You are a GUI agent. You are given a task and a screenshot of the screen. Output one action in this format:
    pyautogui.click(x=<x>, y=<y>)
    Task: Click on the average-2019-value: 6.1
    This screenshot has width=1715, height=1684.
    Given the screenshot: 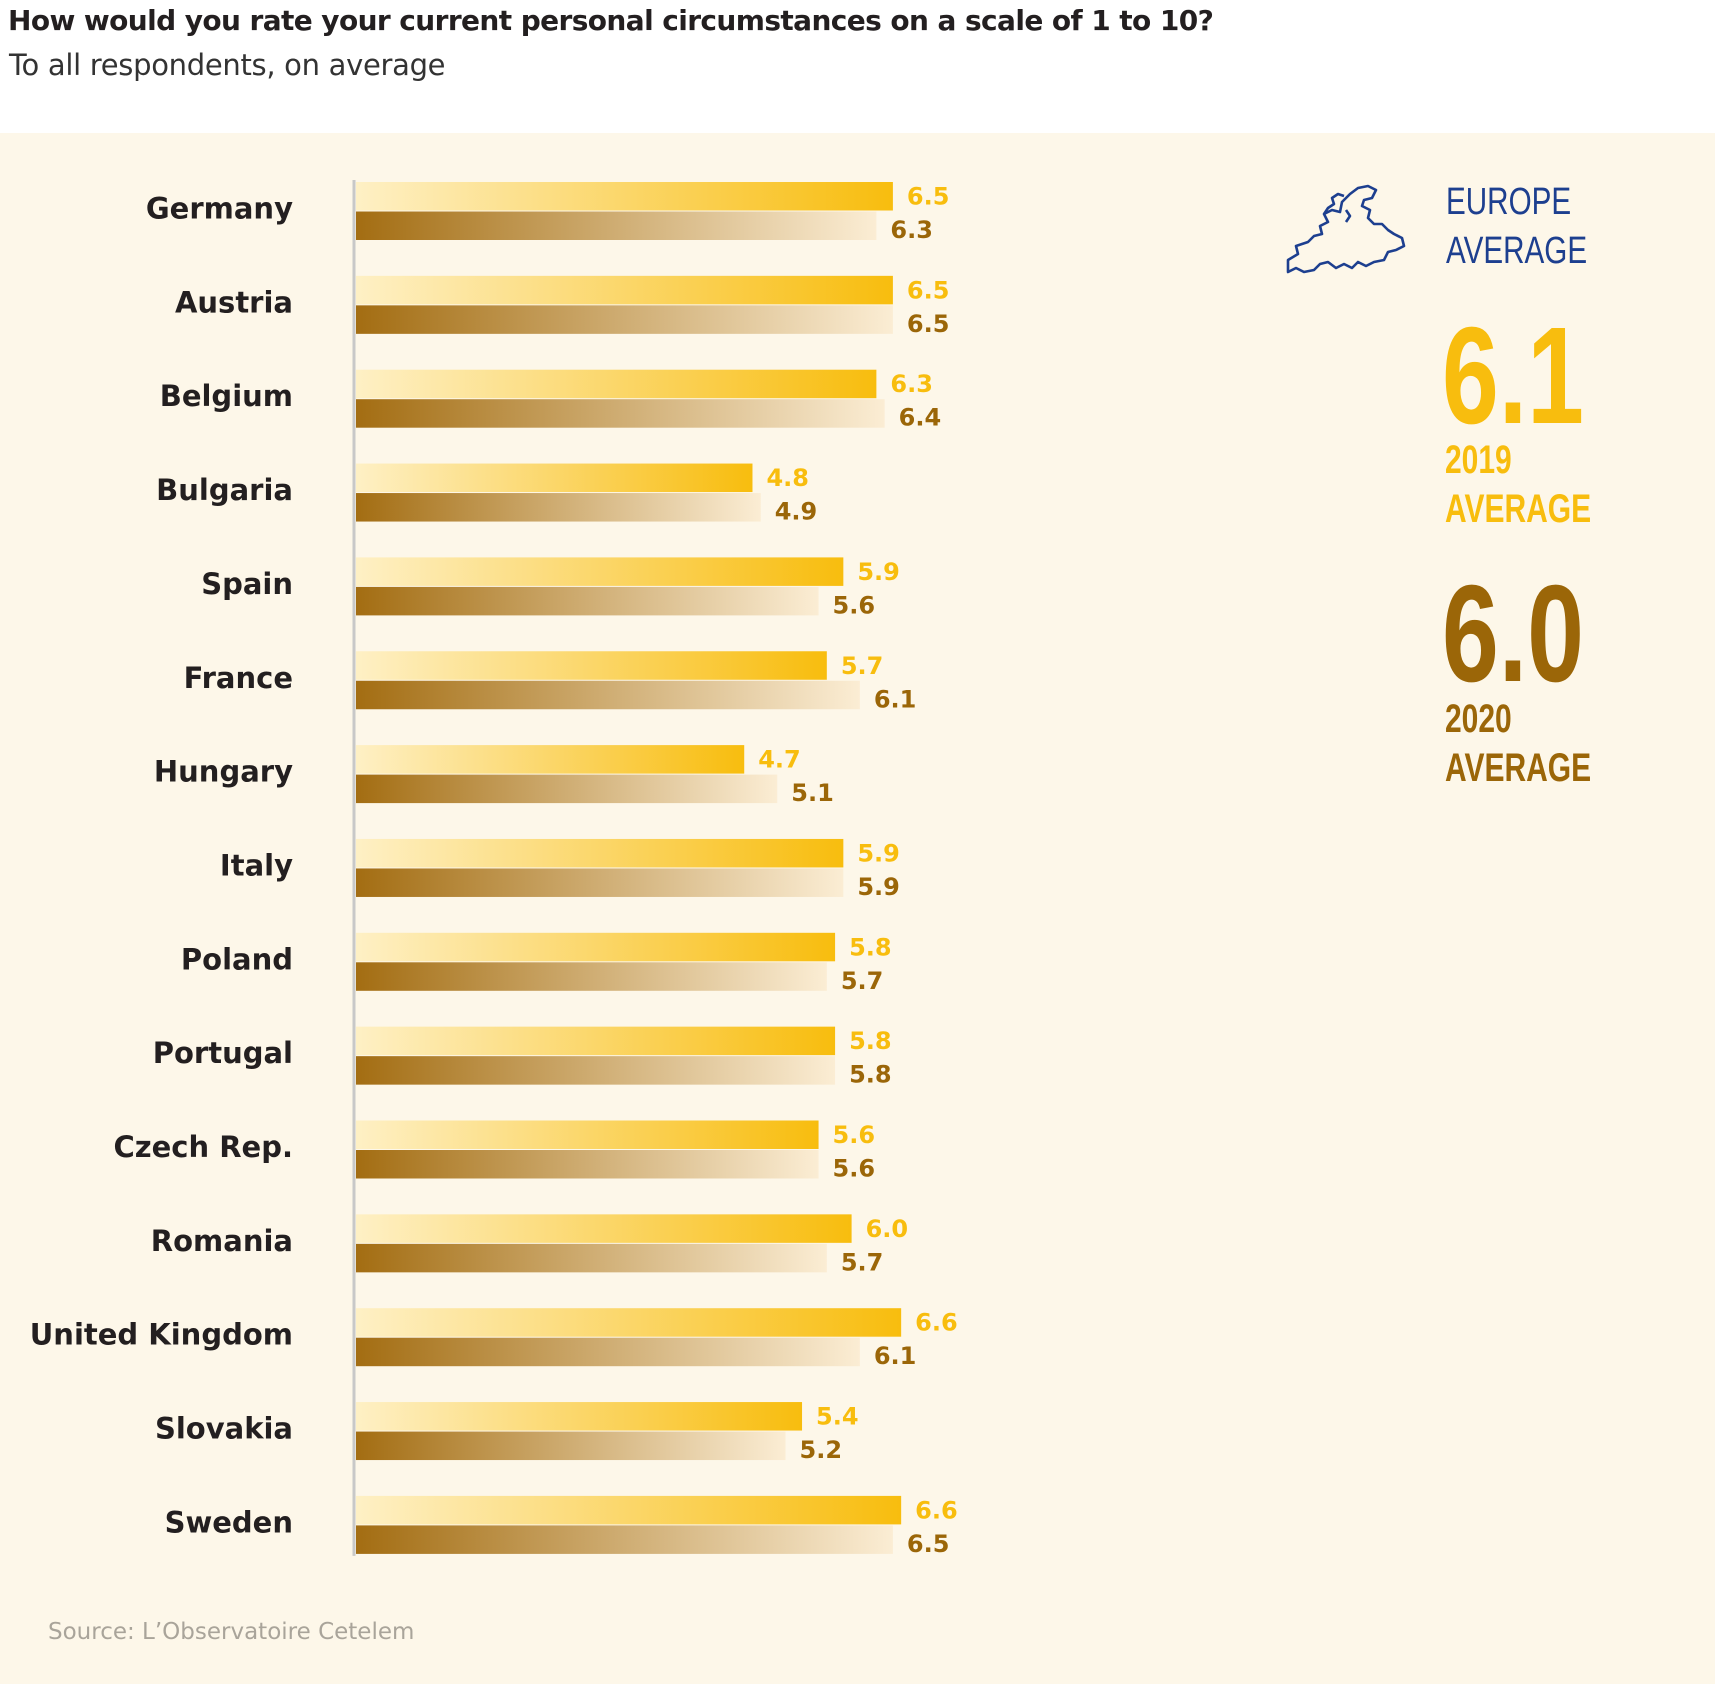 What is the action you would take?
    pyautogui.click(x=1513, y=376)
    